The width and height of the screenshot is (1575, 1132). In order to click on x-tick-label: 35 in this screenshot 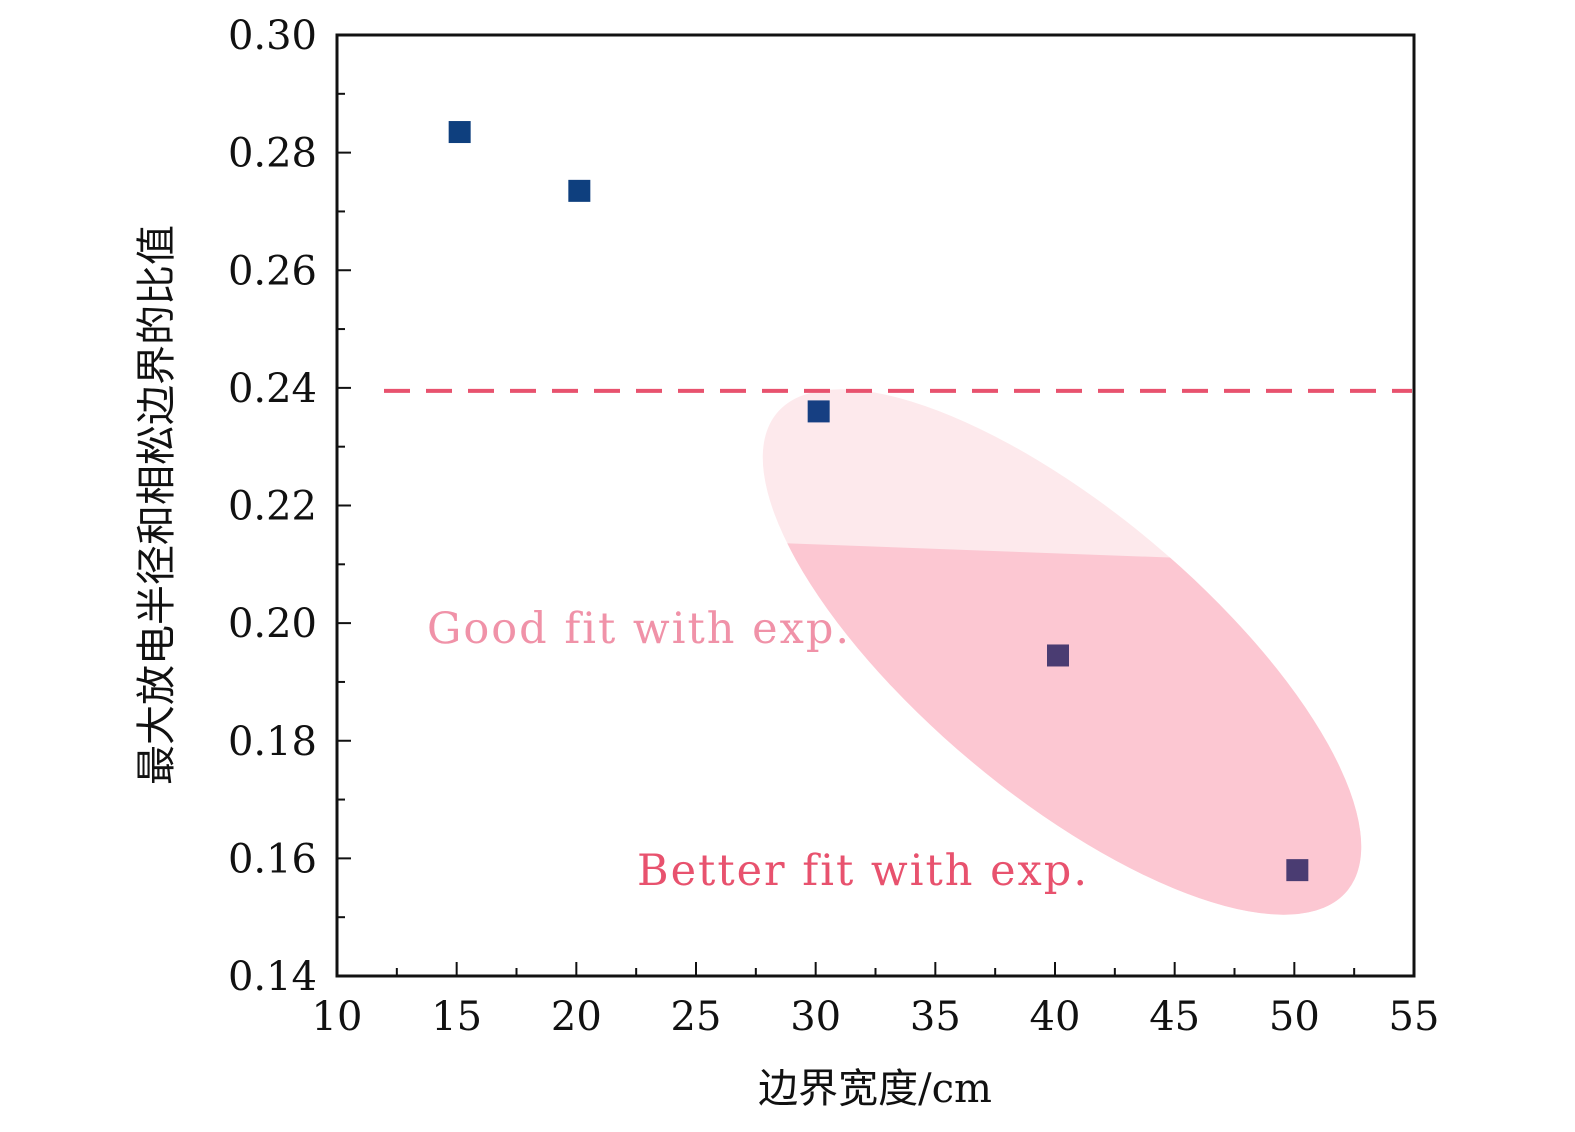, I will do `click(935, 1017)`.